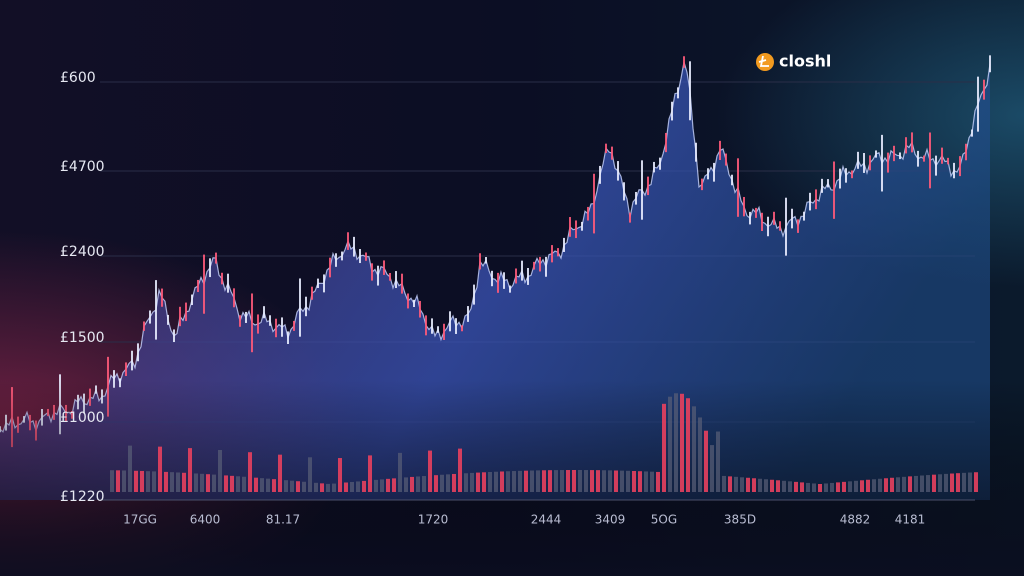  I want to click on y-tick-label: £2400, so click(82, 252).